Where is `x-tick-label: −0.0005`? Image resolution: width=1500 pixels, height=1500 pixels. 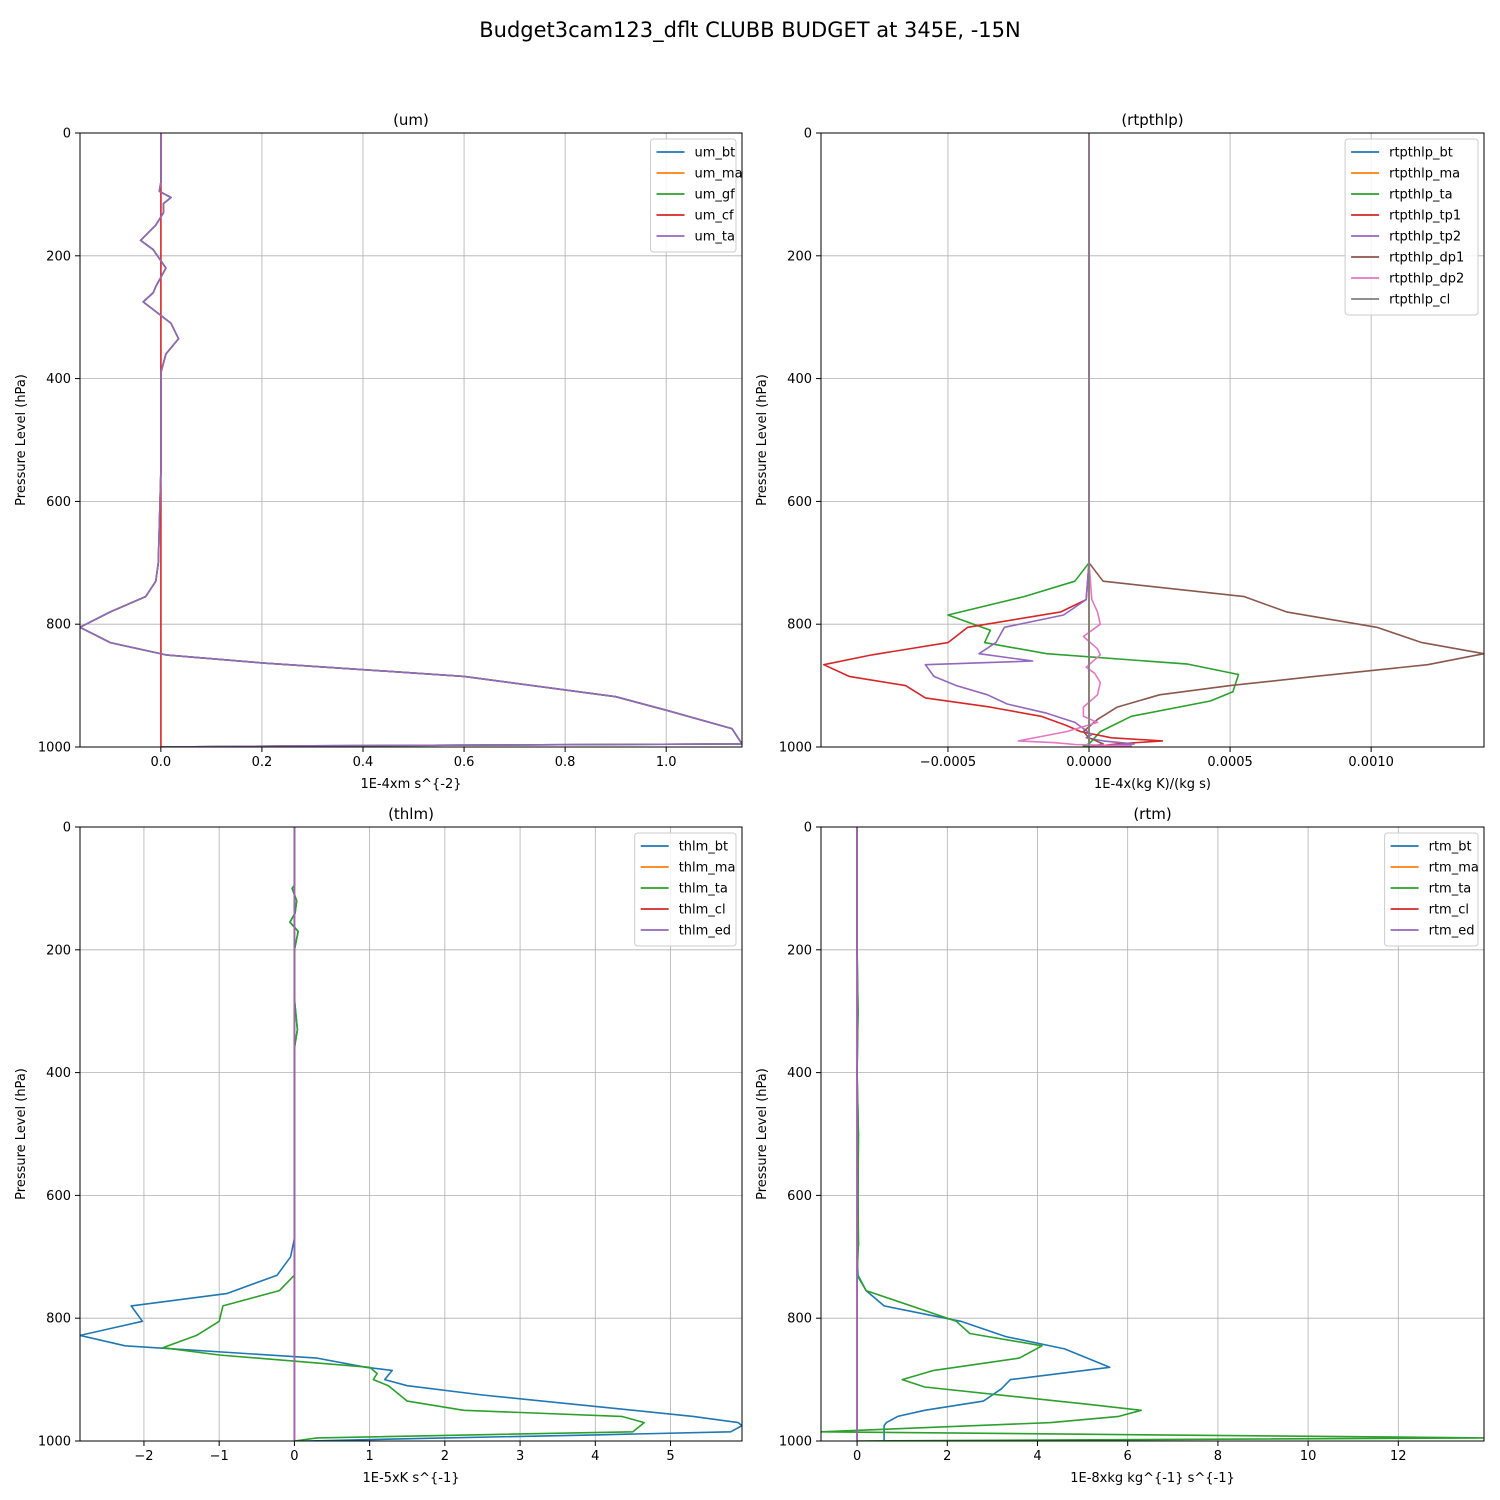 x-tick-label: −0.0005 is located at coordinates (948, 762).